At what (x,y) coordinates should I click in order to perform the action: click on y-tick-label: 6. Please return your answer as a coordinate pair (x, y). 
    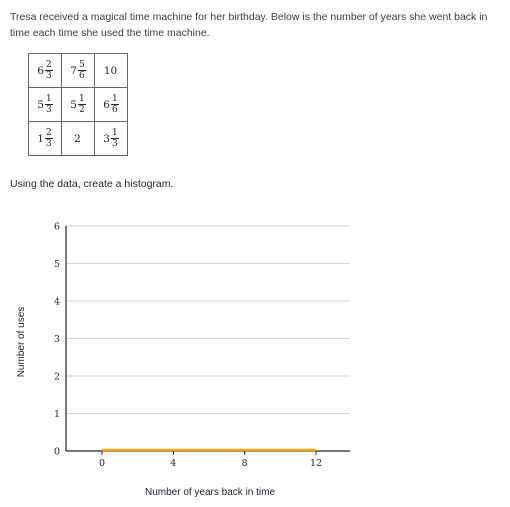
    Looking at the image, I should click on (57, 227).